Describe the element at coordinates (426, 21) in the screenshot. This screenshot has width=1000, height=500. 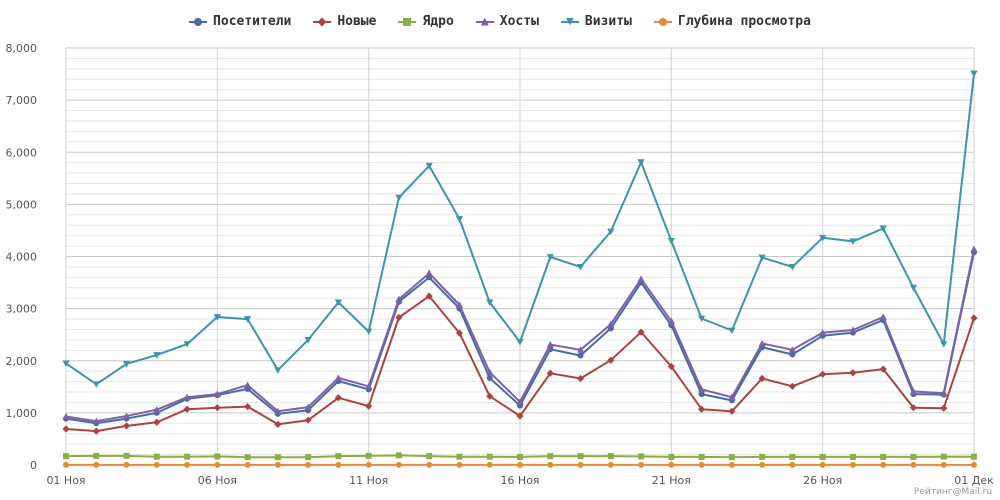
I see `legend-item: Ядро` at that location.